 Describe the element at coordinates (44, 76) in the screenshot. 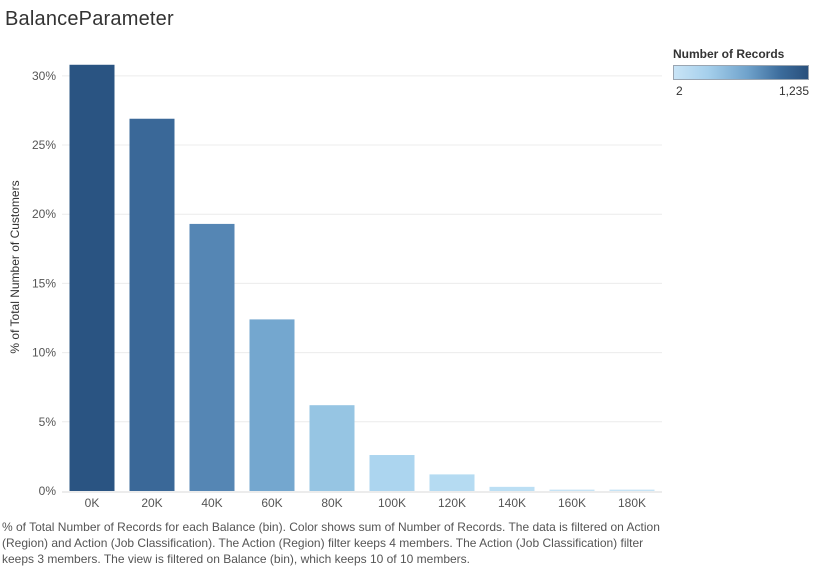

I see `y-tick-label: 30%` at that location.